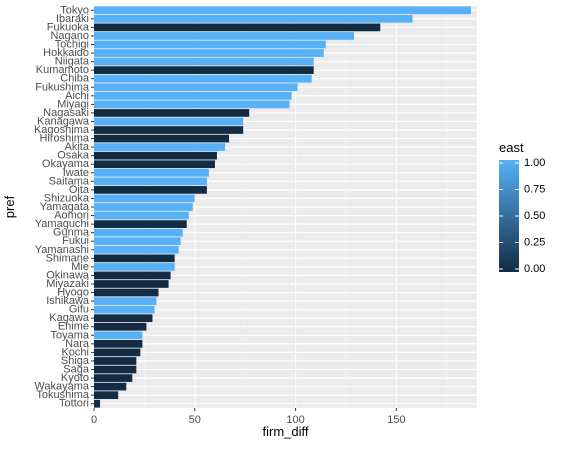 The width and height of the screenshot is (568, 450). I want to click on y-tick-label: Okinawa, so click(68, 275).